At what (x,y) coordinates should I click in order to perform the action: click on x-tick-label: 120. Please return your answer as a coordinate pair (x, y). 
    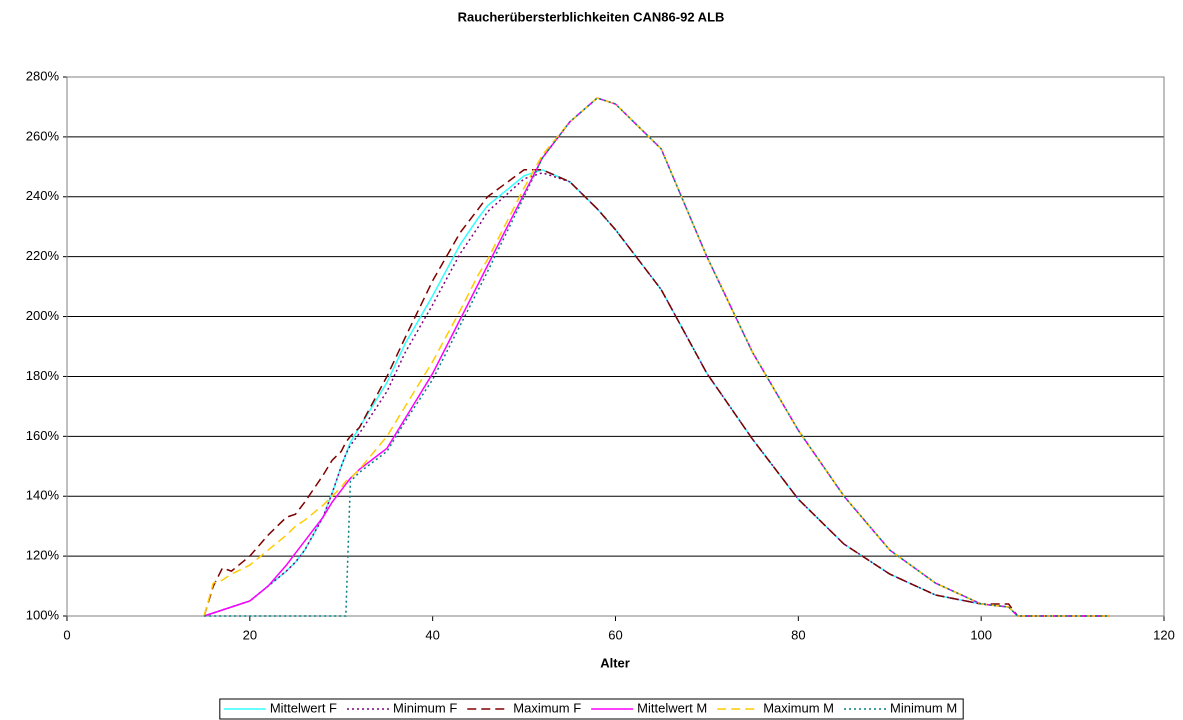
    Looking at the image, I should click on (1164, 634).